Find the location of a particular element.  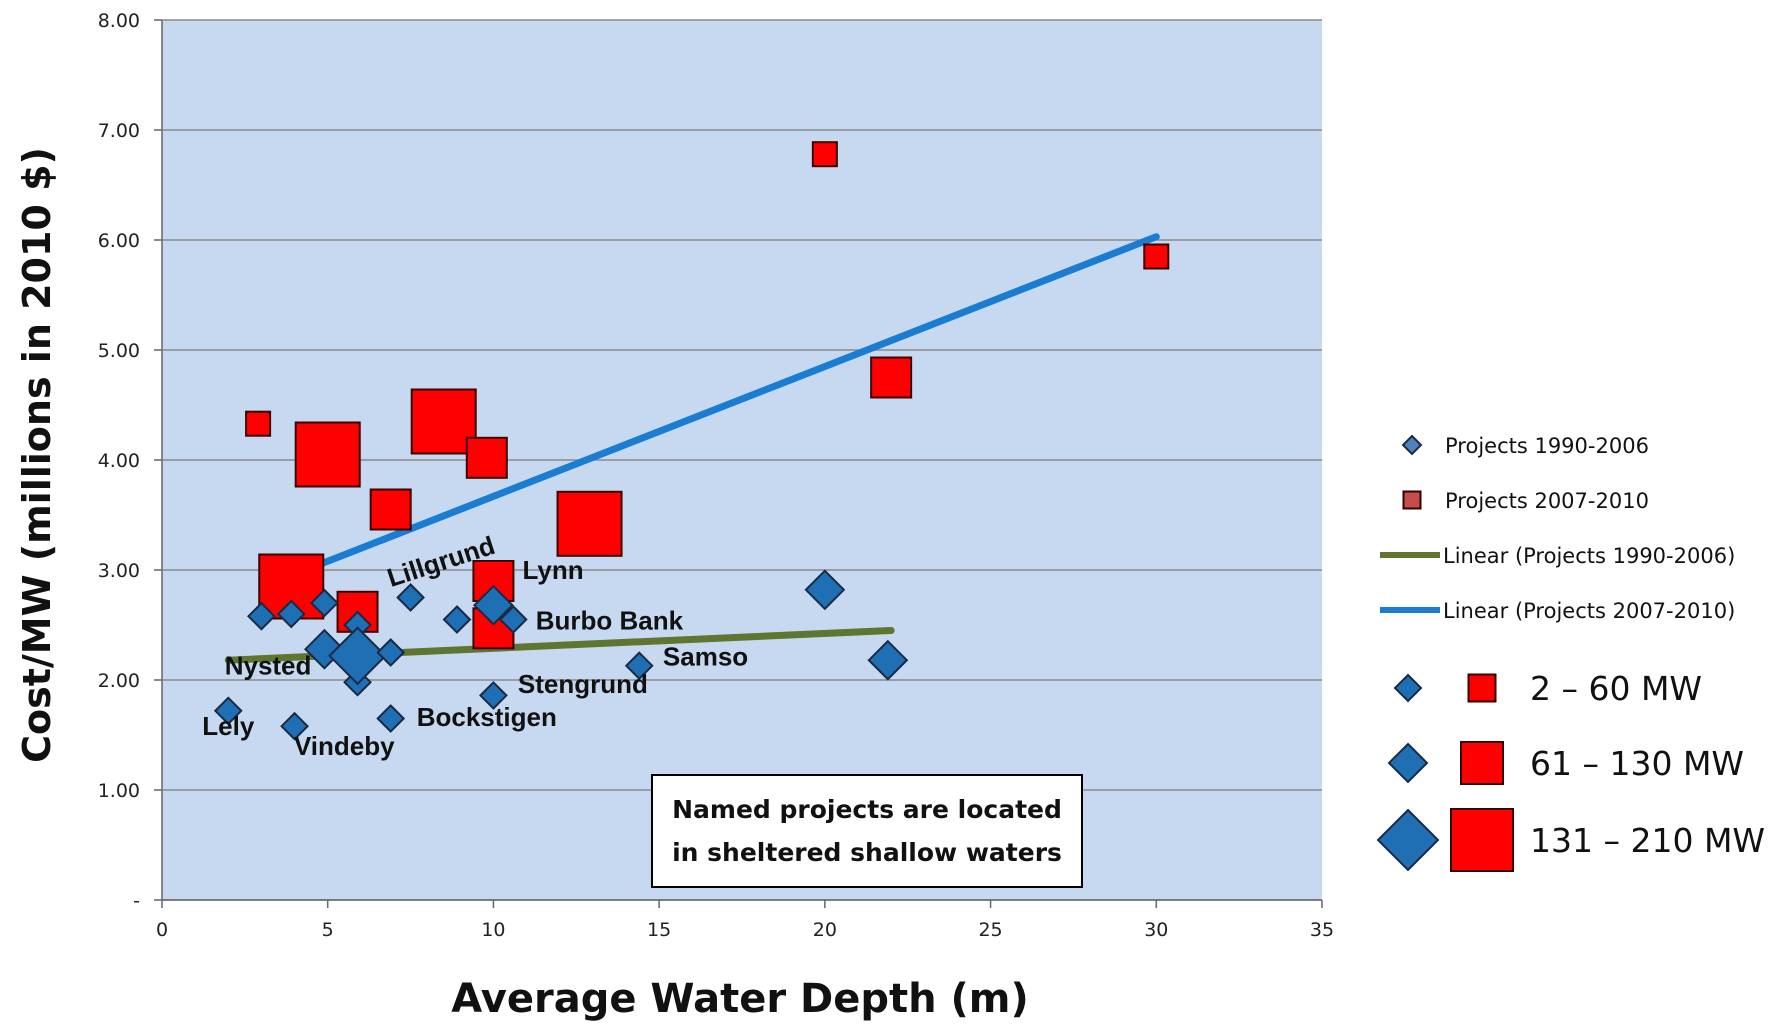

x-tick-label: 0 is located at coordinates (162, 930).